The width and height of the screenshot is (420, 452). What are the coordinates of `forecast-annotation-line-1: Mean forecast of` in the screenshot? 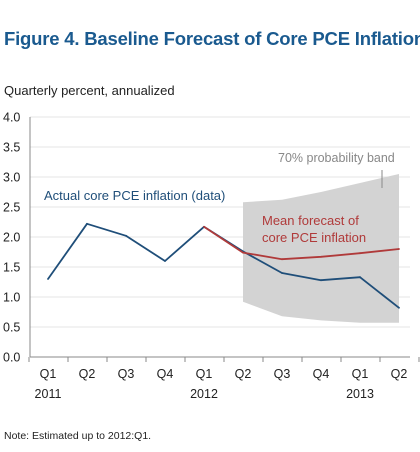 It's located at (310, 220).